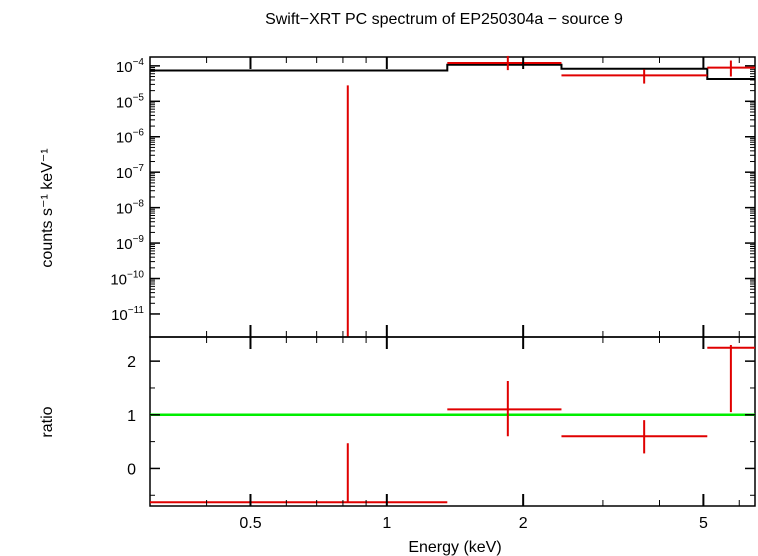 This screenshot has height=556, width=758. What do you see at coordinates (47, 421) in the screenshot?
I see `ratio-y-axis-label: ratio` at bounding box center [47, 421].